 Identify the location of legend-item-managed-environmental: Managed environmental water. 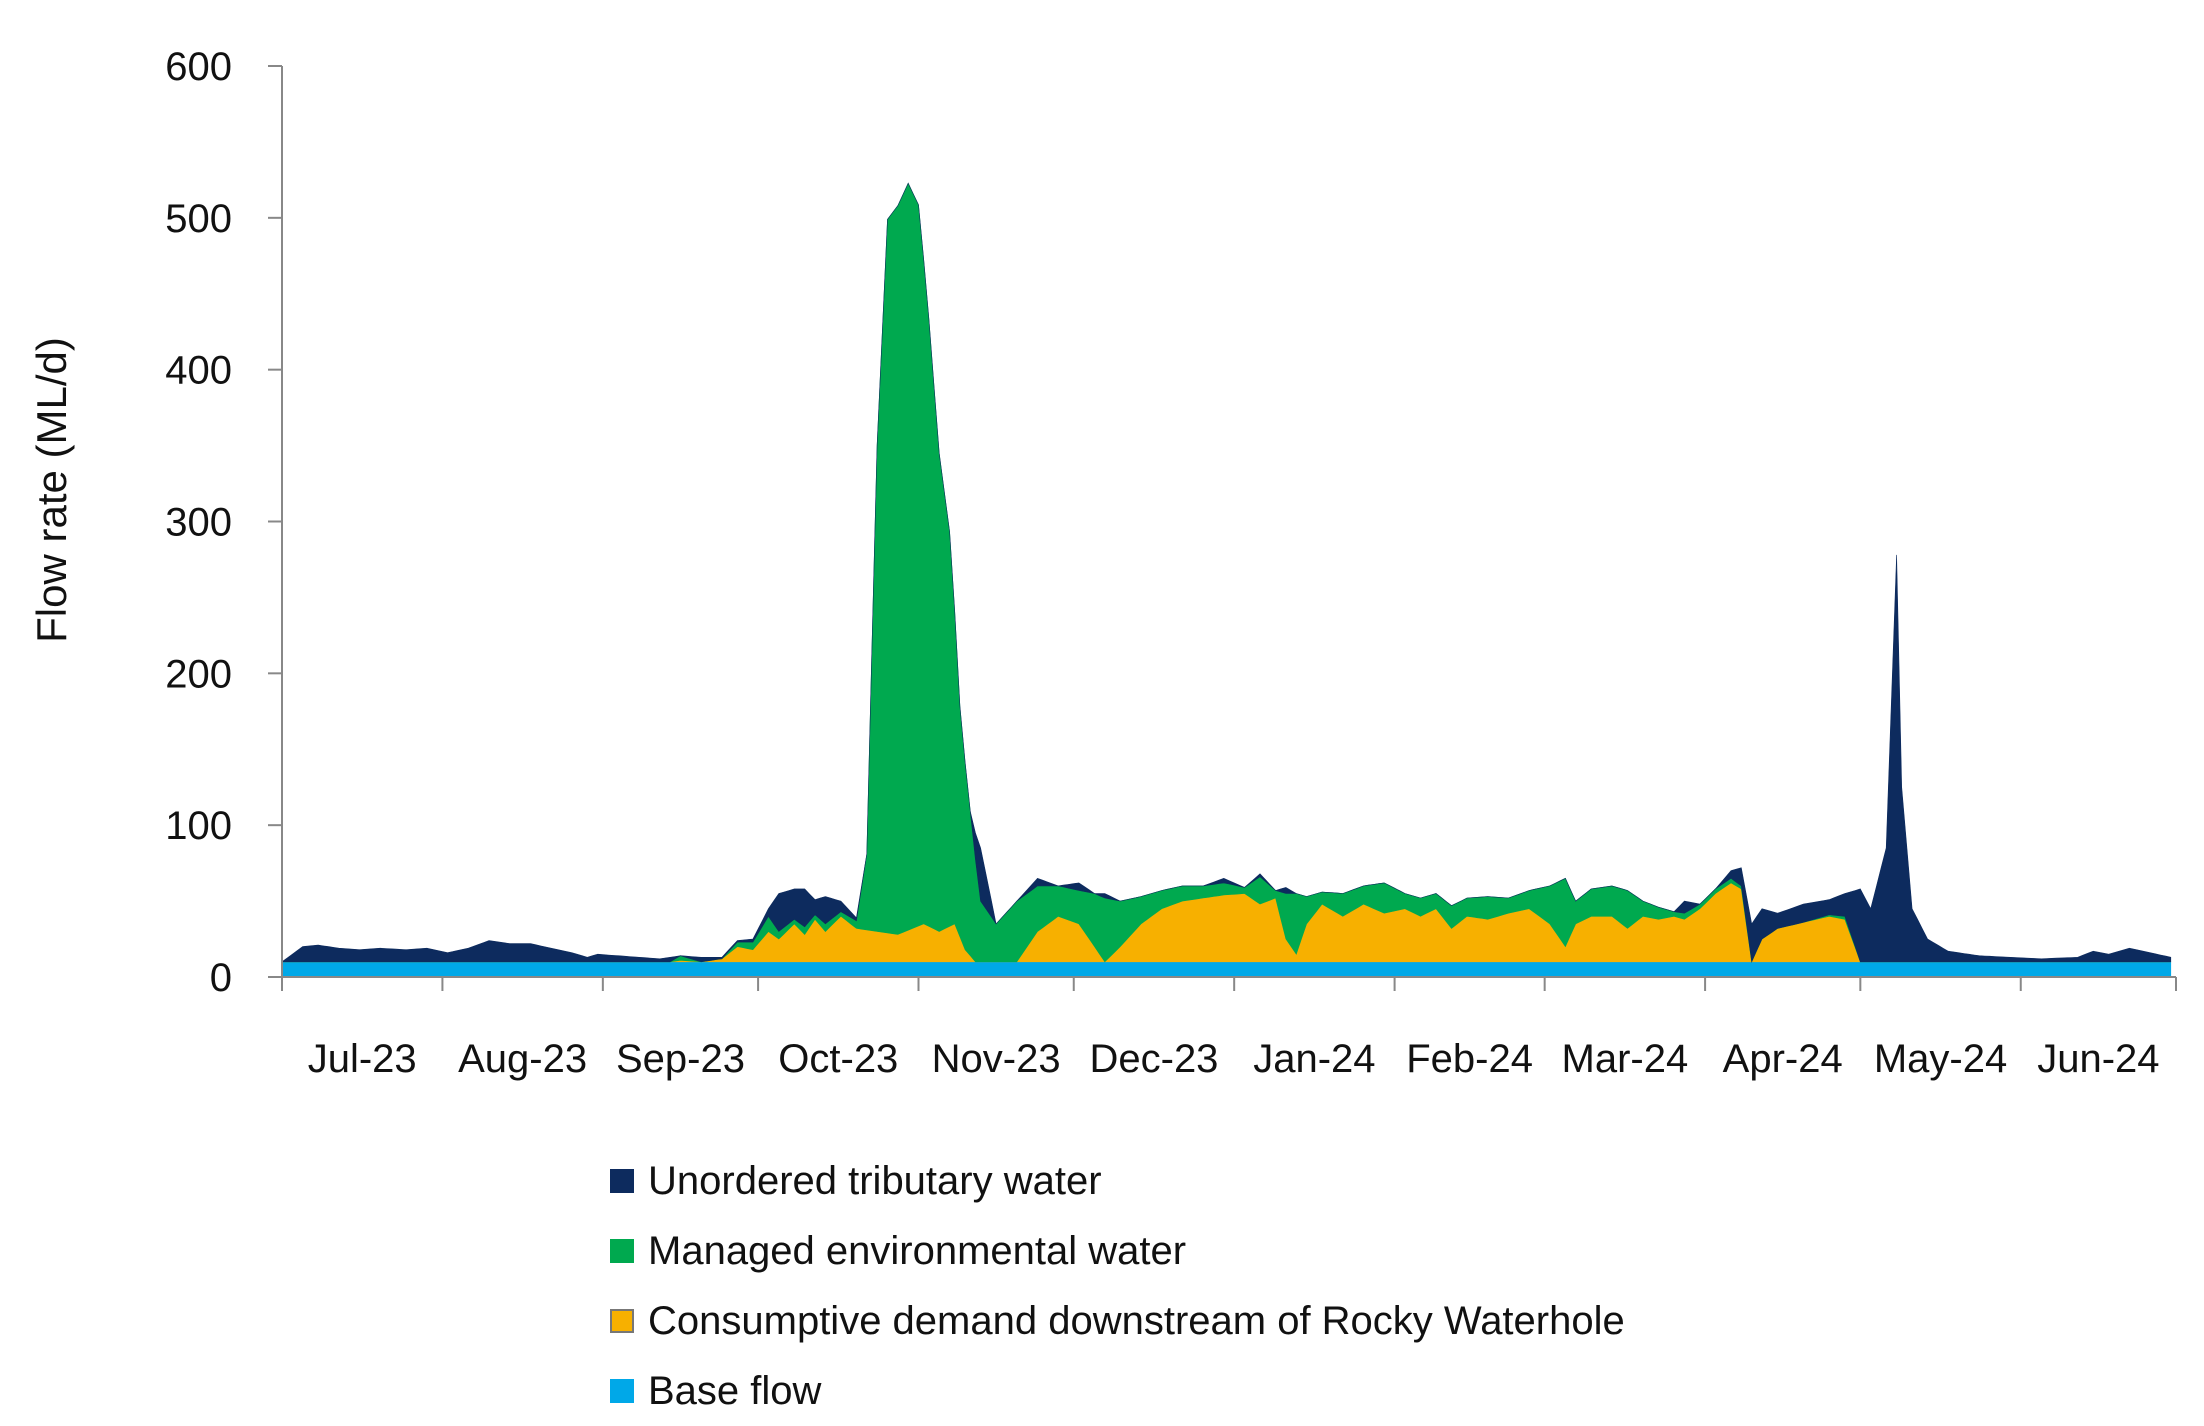
(1117, 1251).